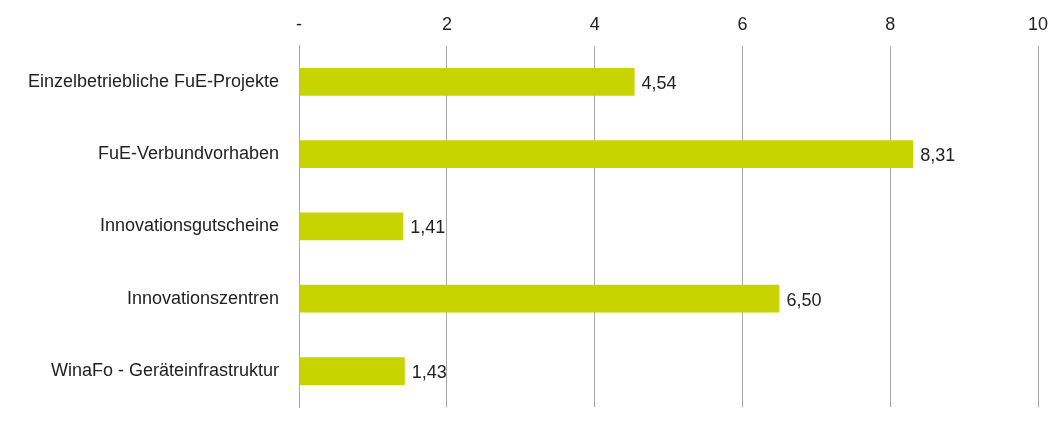 This screenshot has height=438, width=1060. I want to click on y-tick-label: WinaFo - Geräteinfrastruktur, so click(165, 370).